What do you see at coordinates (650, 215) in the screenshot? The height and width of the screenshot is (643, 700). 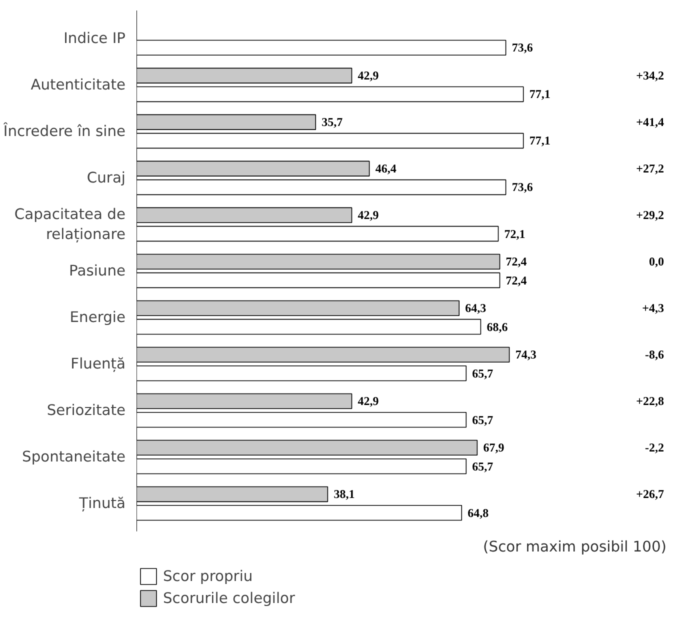 I see `text: +29,2` at bounding box center [650, 215].